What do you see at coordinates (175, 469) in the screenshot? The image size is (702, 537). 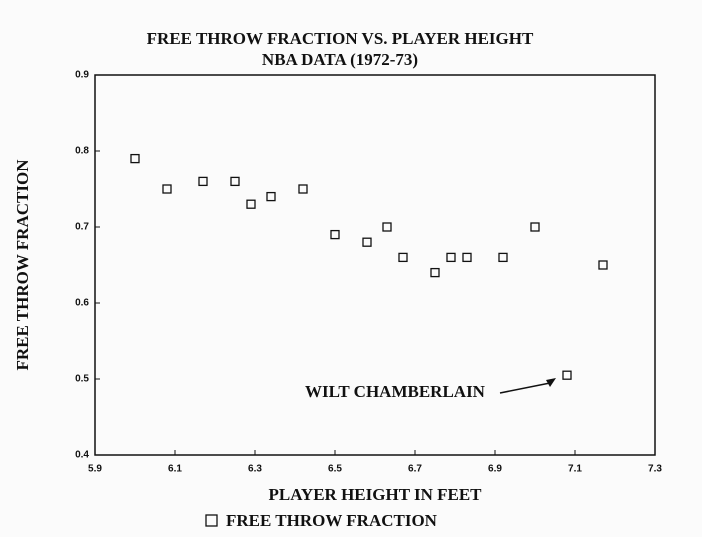 I see `x-tick-label: 6.1` at bounding box center [175, 469].